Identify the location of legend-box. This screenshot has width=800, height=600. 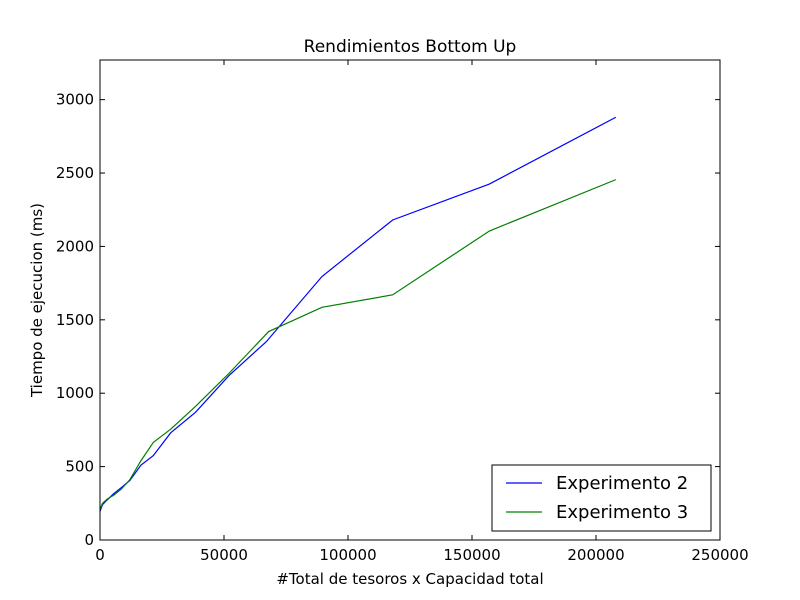
(601, 498).